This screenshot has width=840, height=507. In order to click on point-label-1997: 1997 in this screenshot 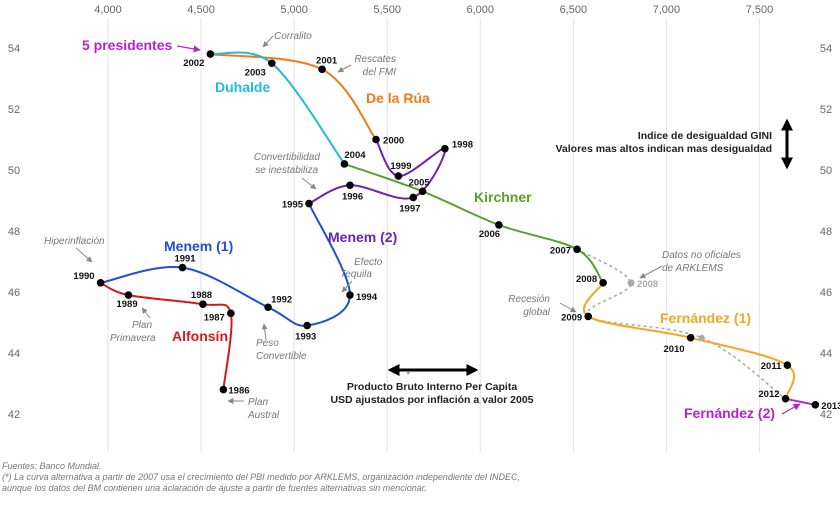, I will do `click(409, 208)`.